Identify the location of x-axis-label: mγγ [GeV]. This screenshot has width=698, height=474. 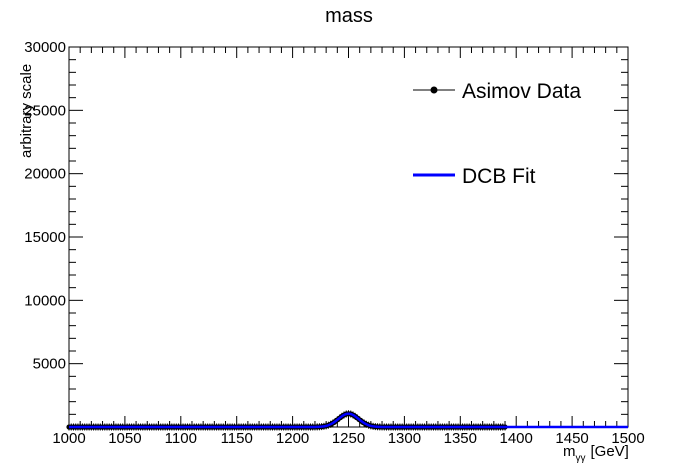
(596, 453).